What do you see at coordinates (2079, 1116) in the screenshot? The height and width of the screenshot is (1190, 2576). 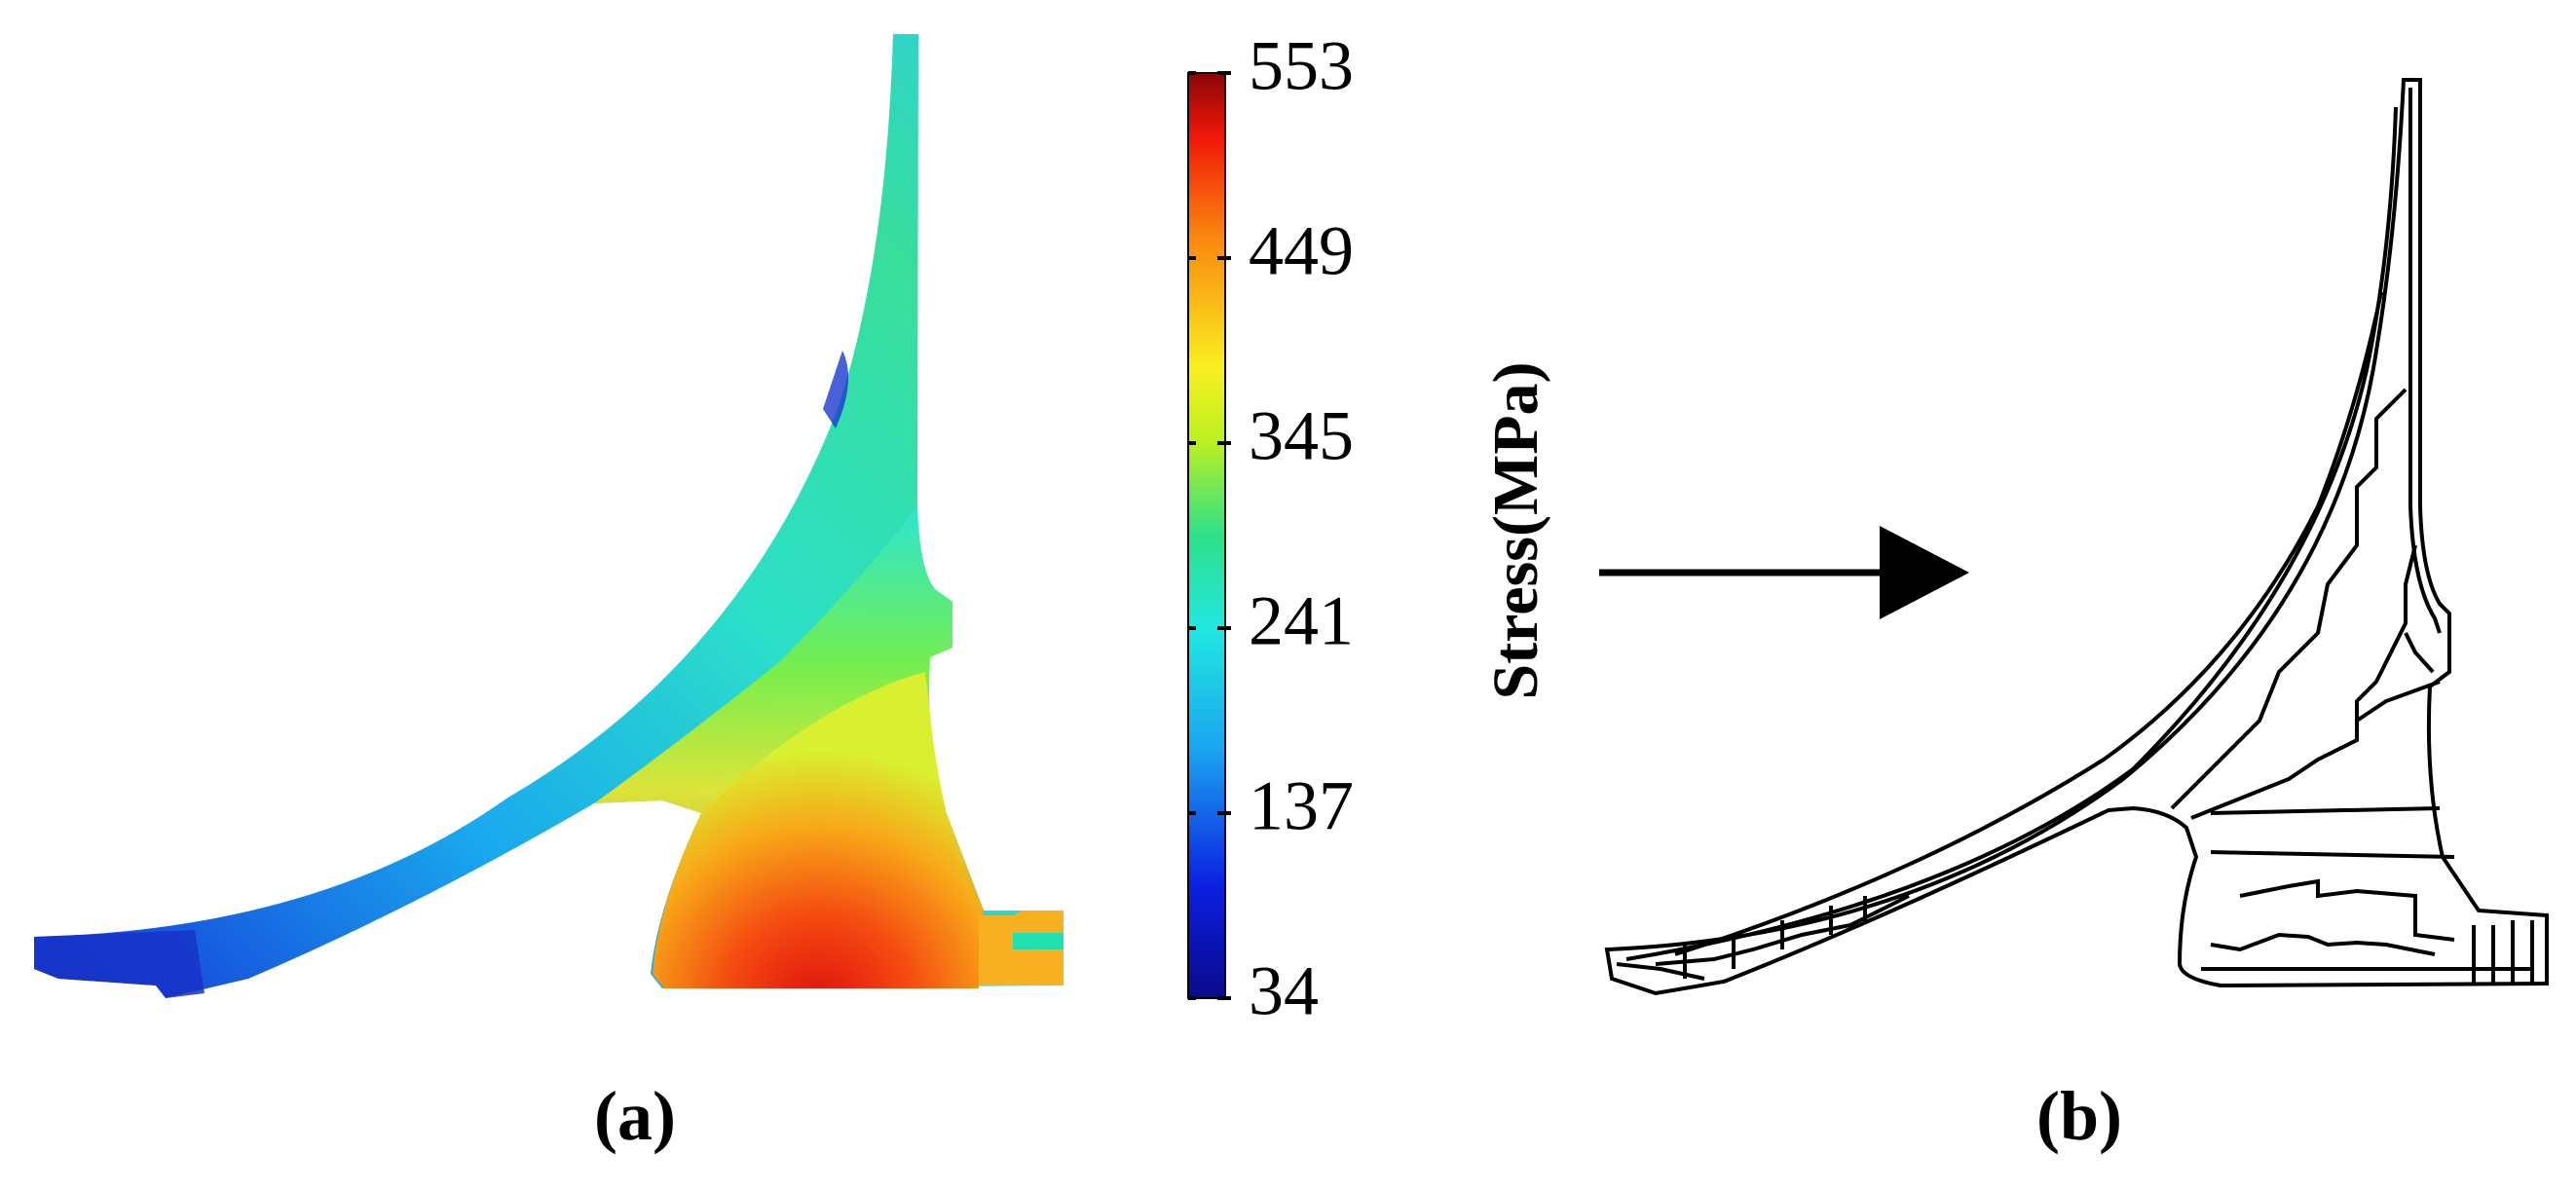 I see `panel-label-b: (b)` at bounding box center [2079, 1116].